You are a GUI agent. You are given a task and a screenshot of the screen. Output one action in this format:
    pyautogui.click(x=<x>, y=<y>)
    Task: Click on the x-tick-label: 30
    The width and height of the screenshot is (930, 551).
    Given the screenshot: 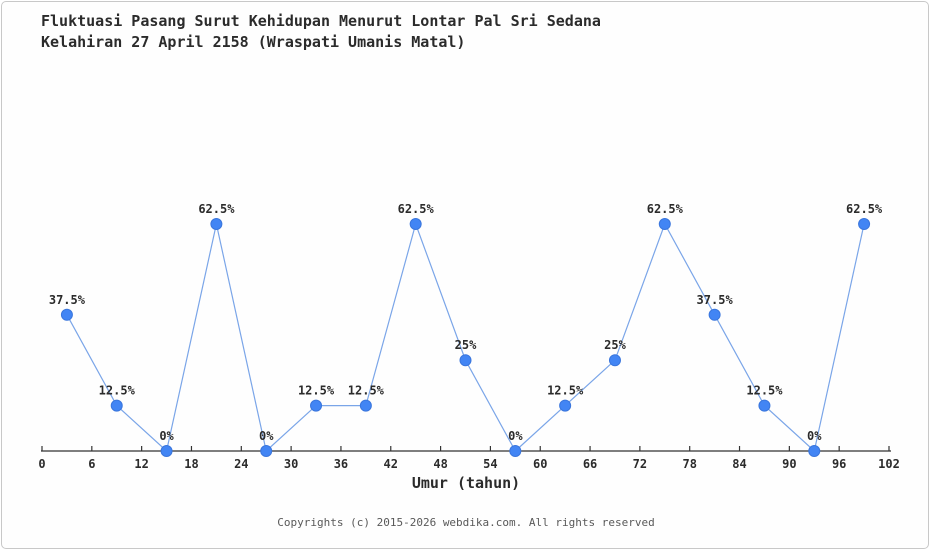 What is the action you would take?
    pyautogui.click(x=291, y=464)
    